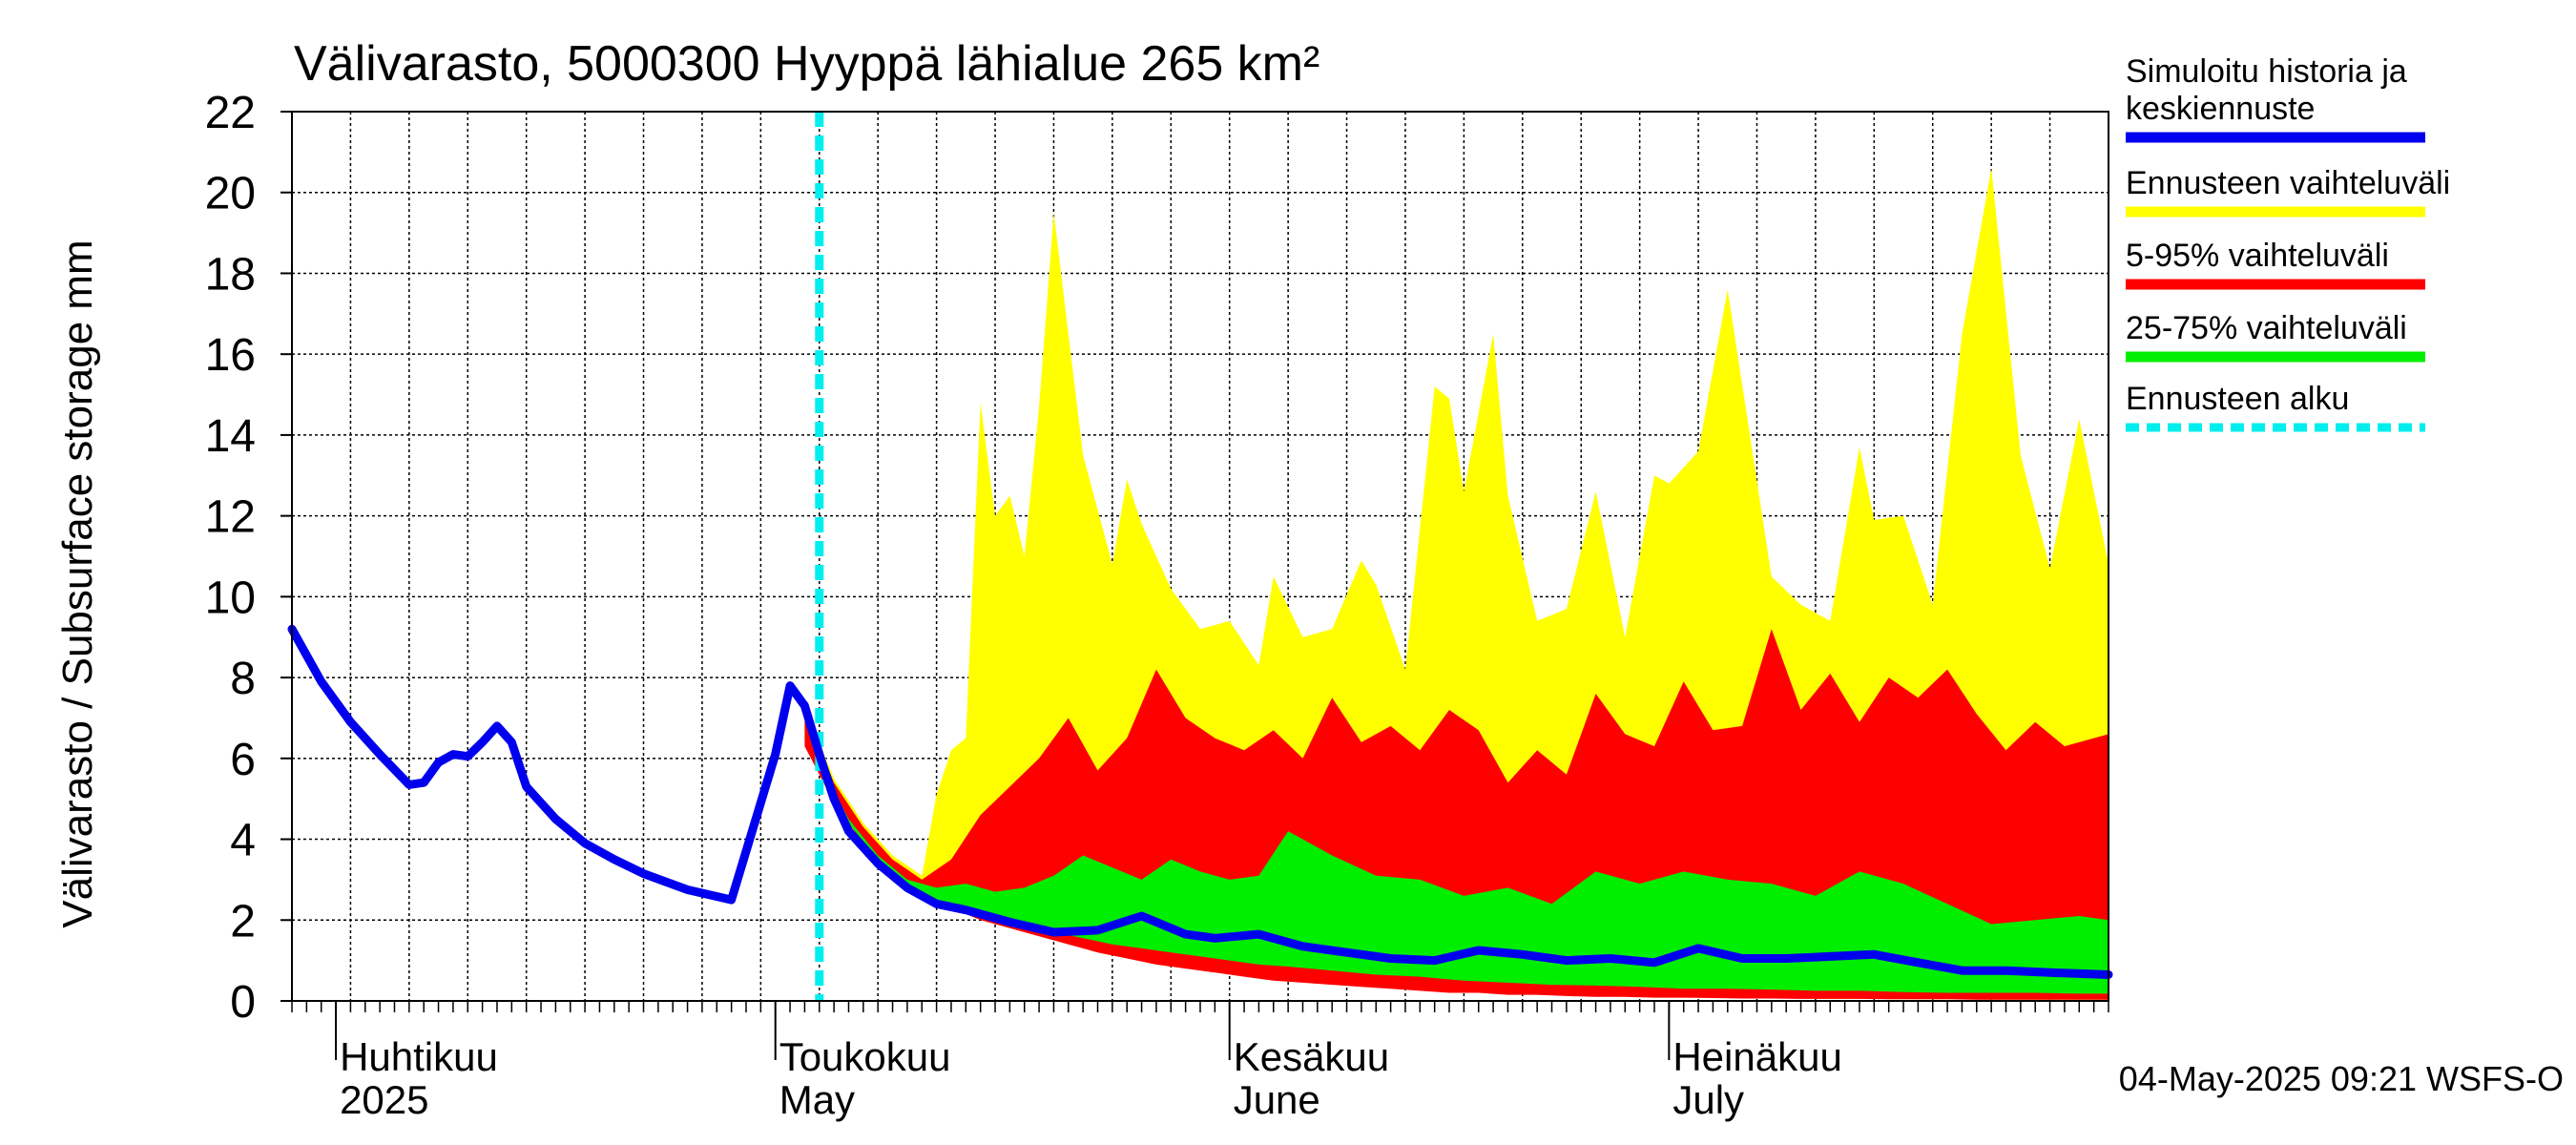  What do you see at coordinates (230, 274) in the screenshot?
I see `y-tick-label: 18` at bounding box center [230, 274].